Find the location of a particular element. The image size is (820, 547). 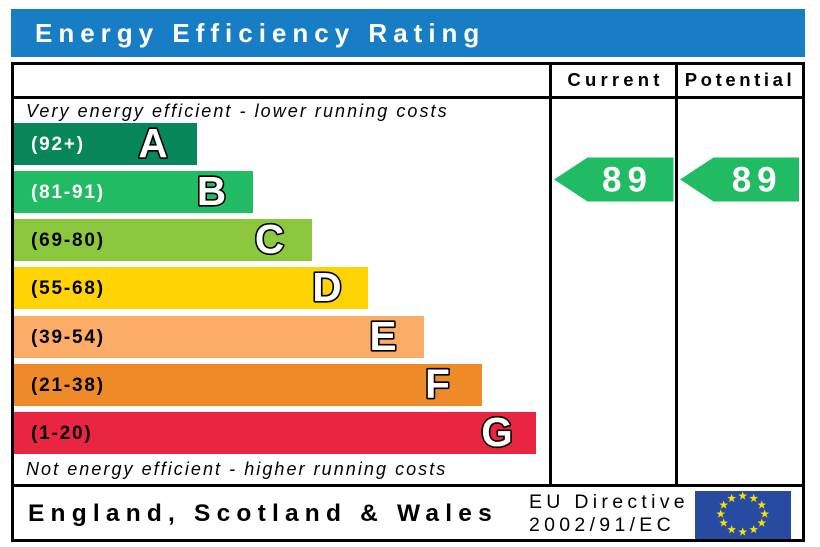

svg-text: G is located at coordinates (497, 432).